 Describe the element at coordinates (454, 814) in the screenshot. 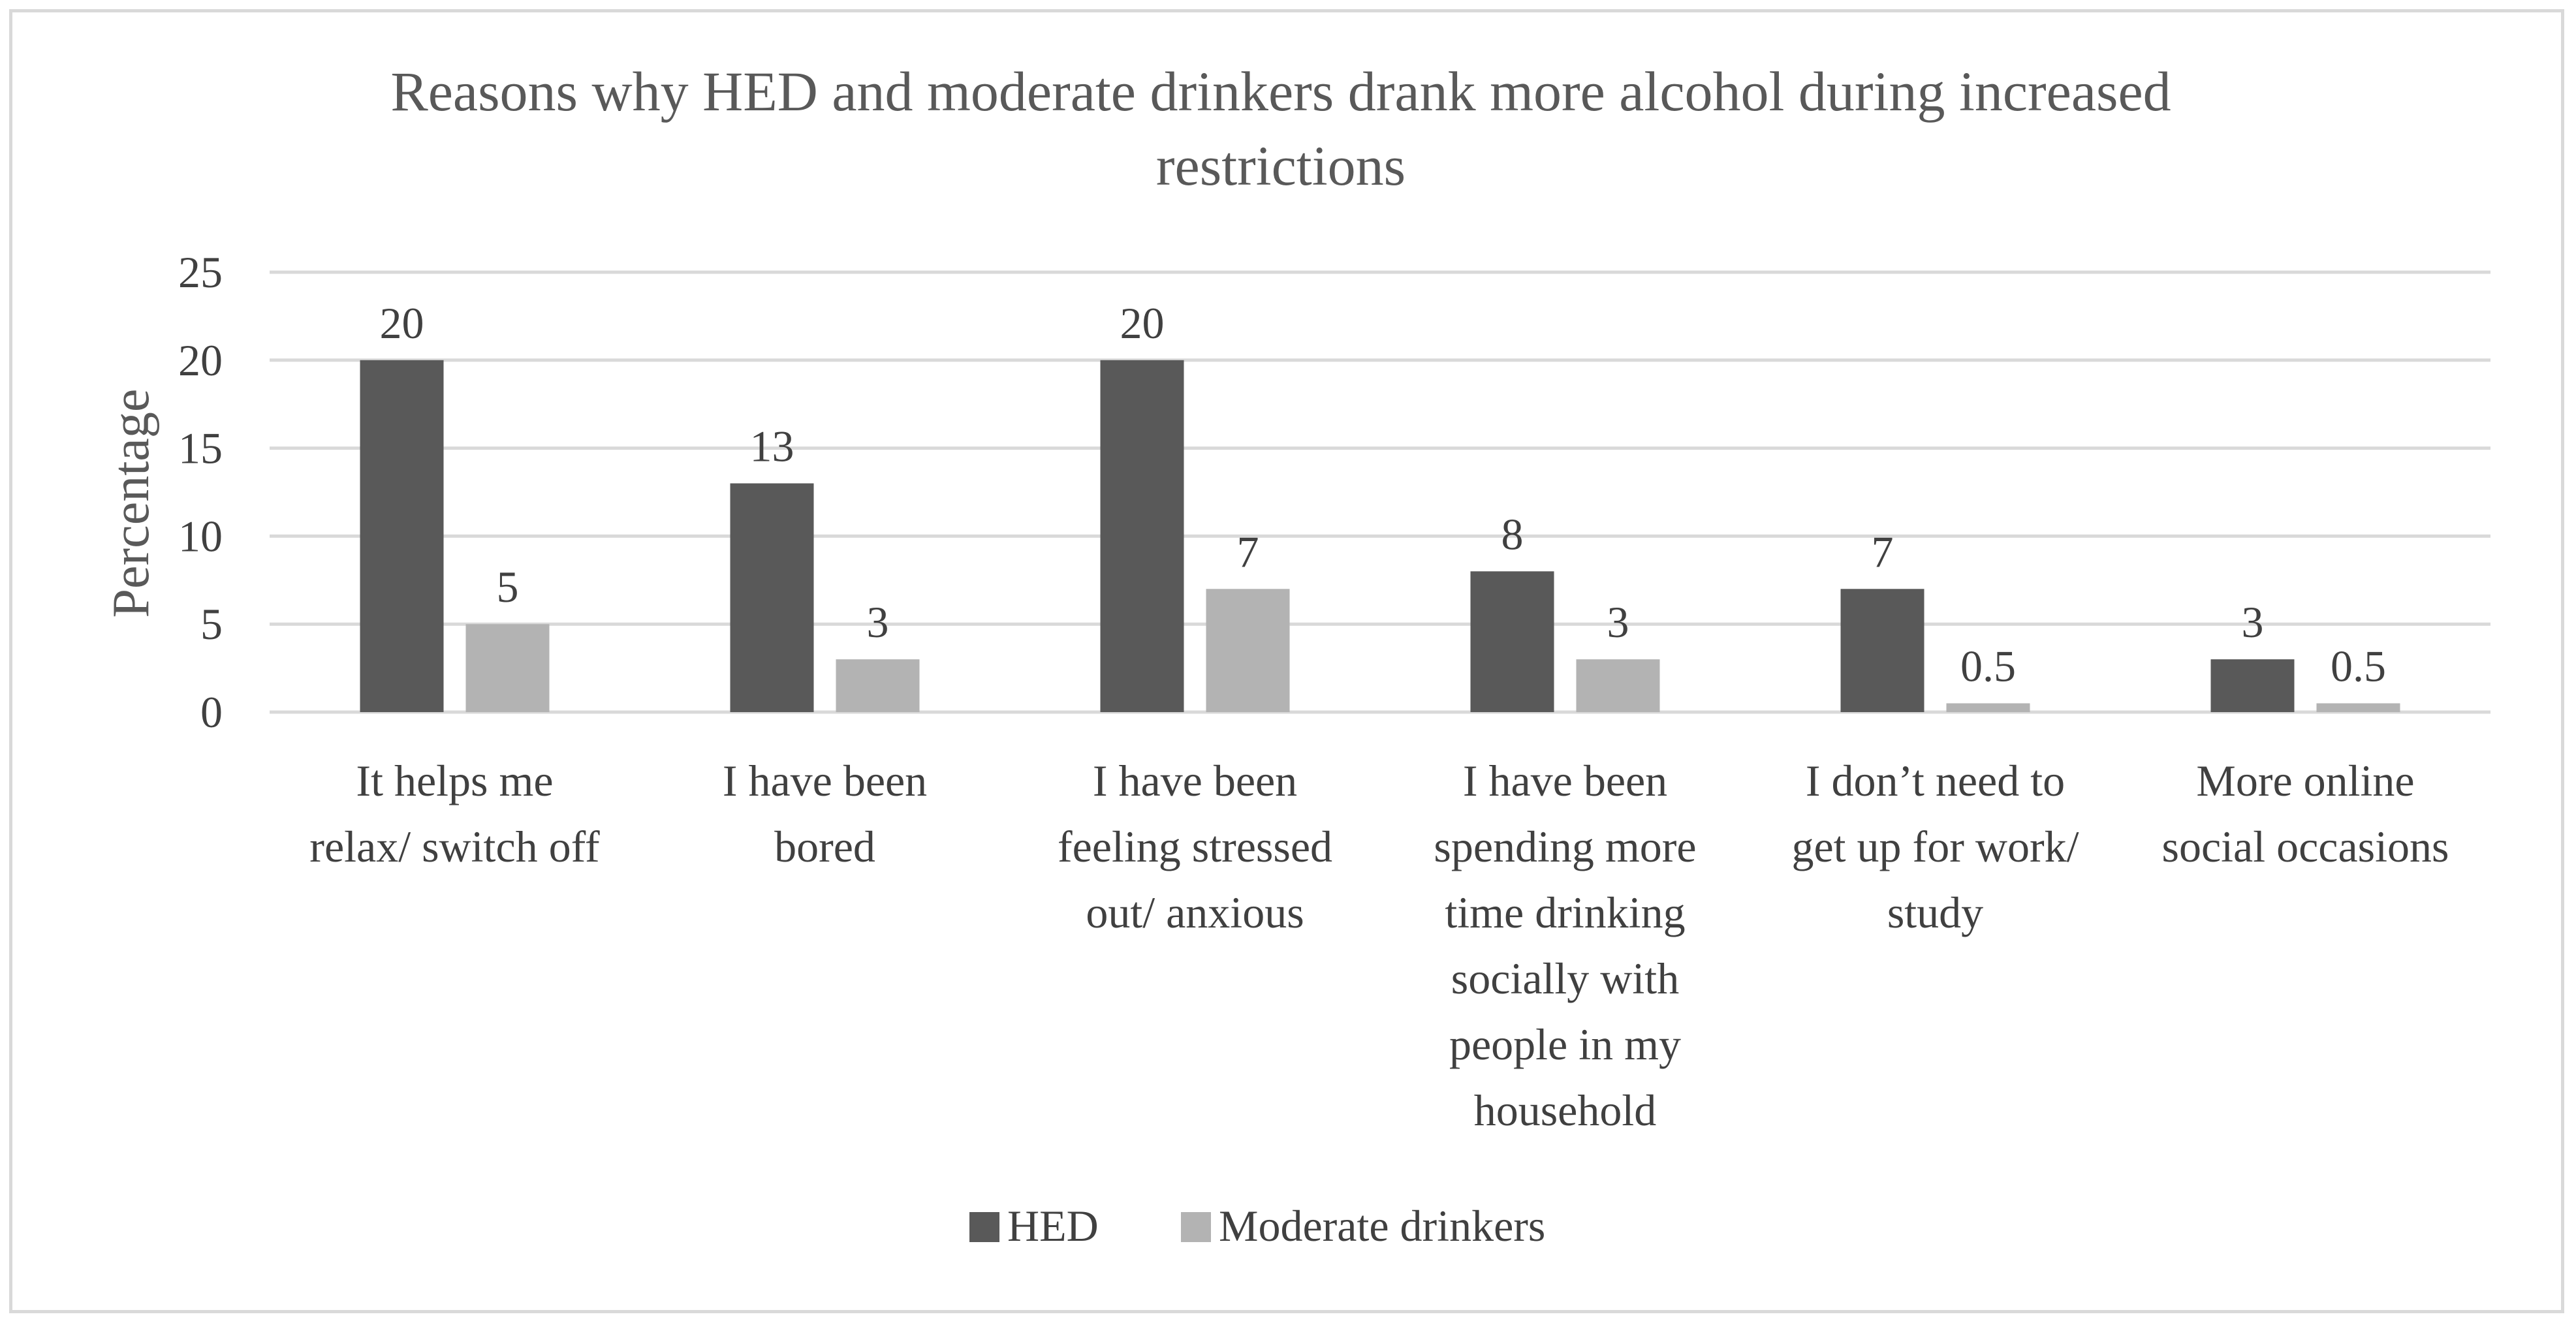

I see `x-category-label: It helps me relax/ switch off` at that location.